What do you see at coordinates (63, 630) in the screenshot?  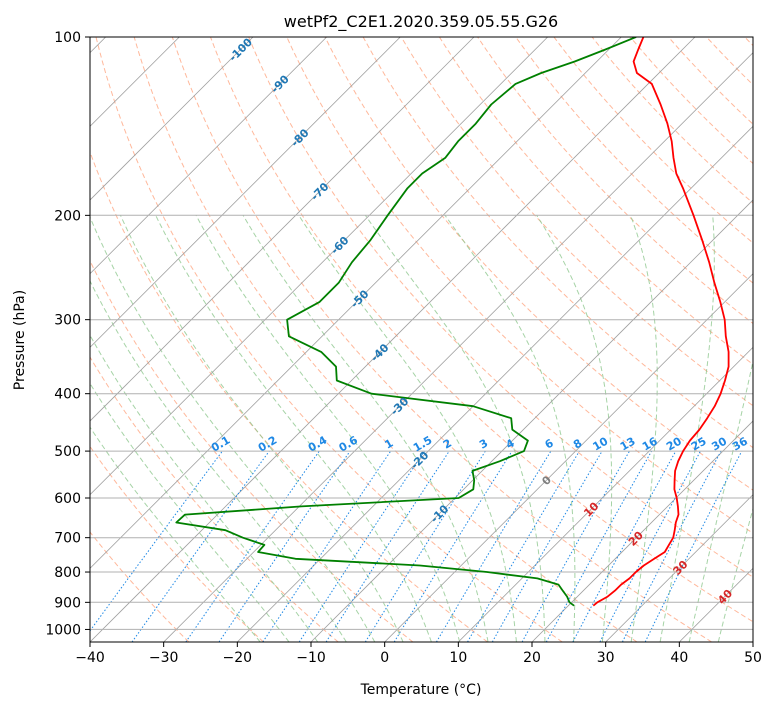 I see `y-tick-label: 1000` at bounding box center [63, 630].